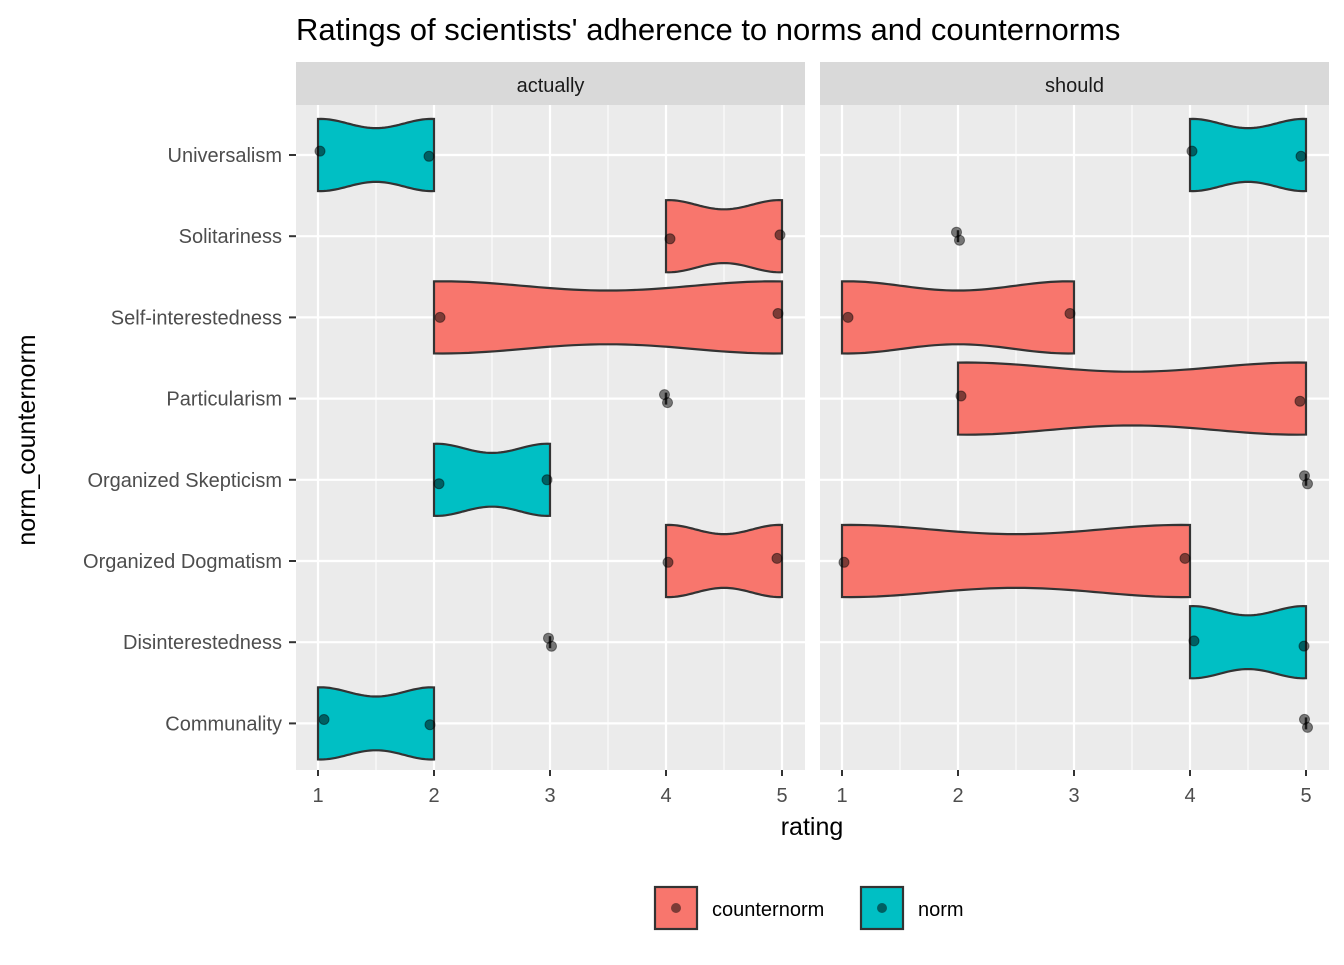  I want to click on legend-label: counternorm, so click(768, 910).